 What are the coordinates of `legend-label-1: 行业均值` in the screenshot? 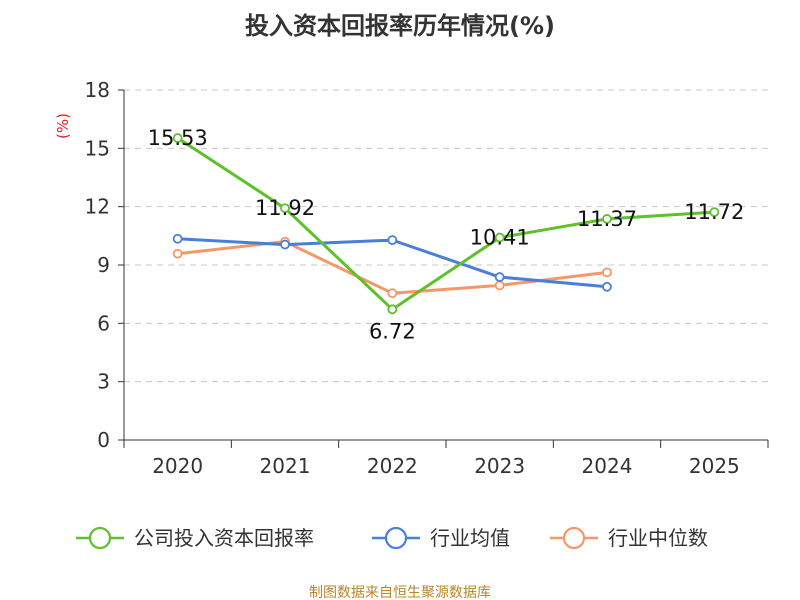 It's located at (470, 538).